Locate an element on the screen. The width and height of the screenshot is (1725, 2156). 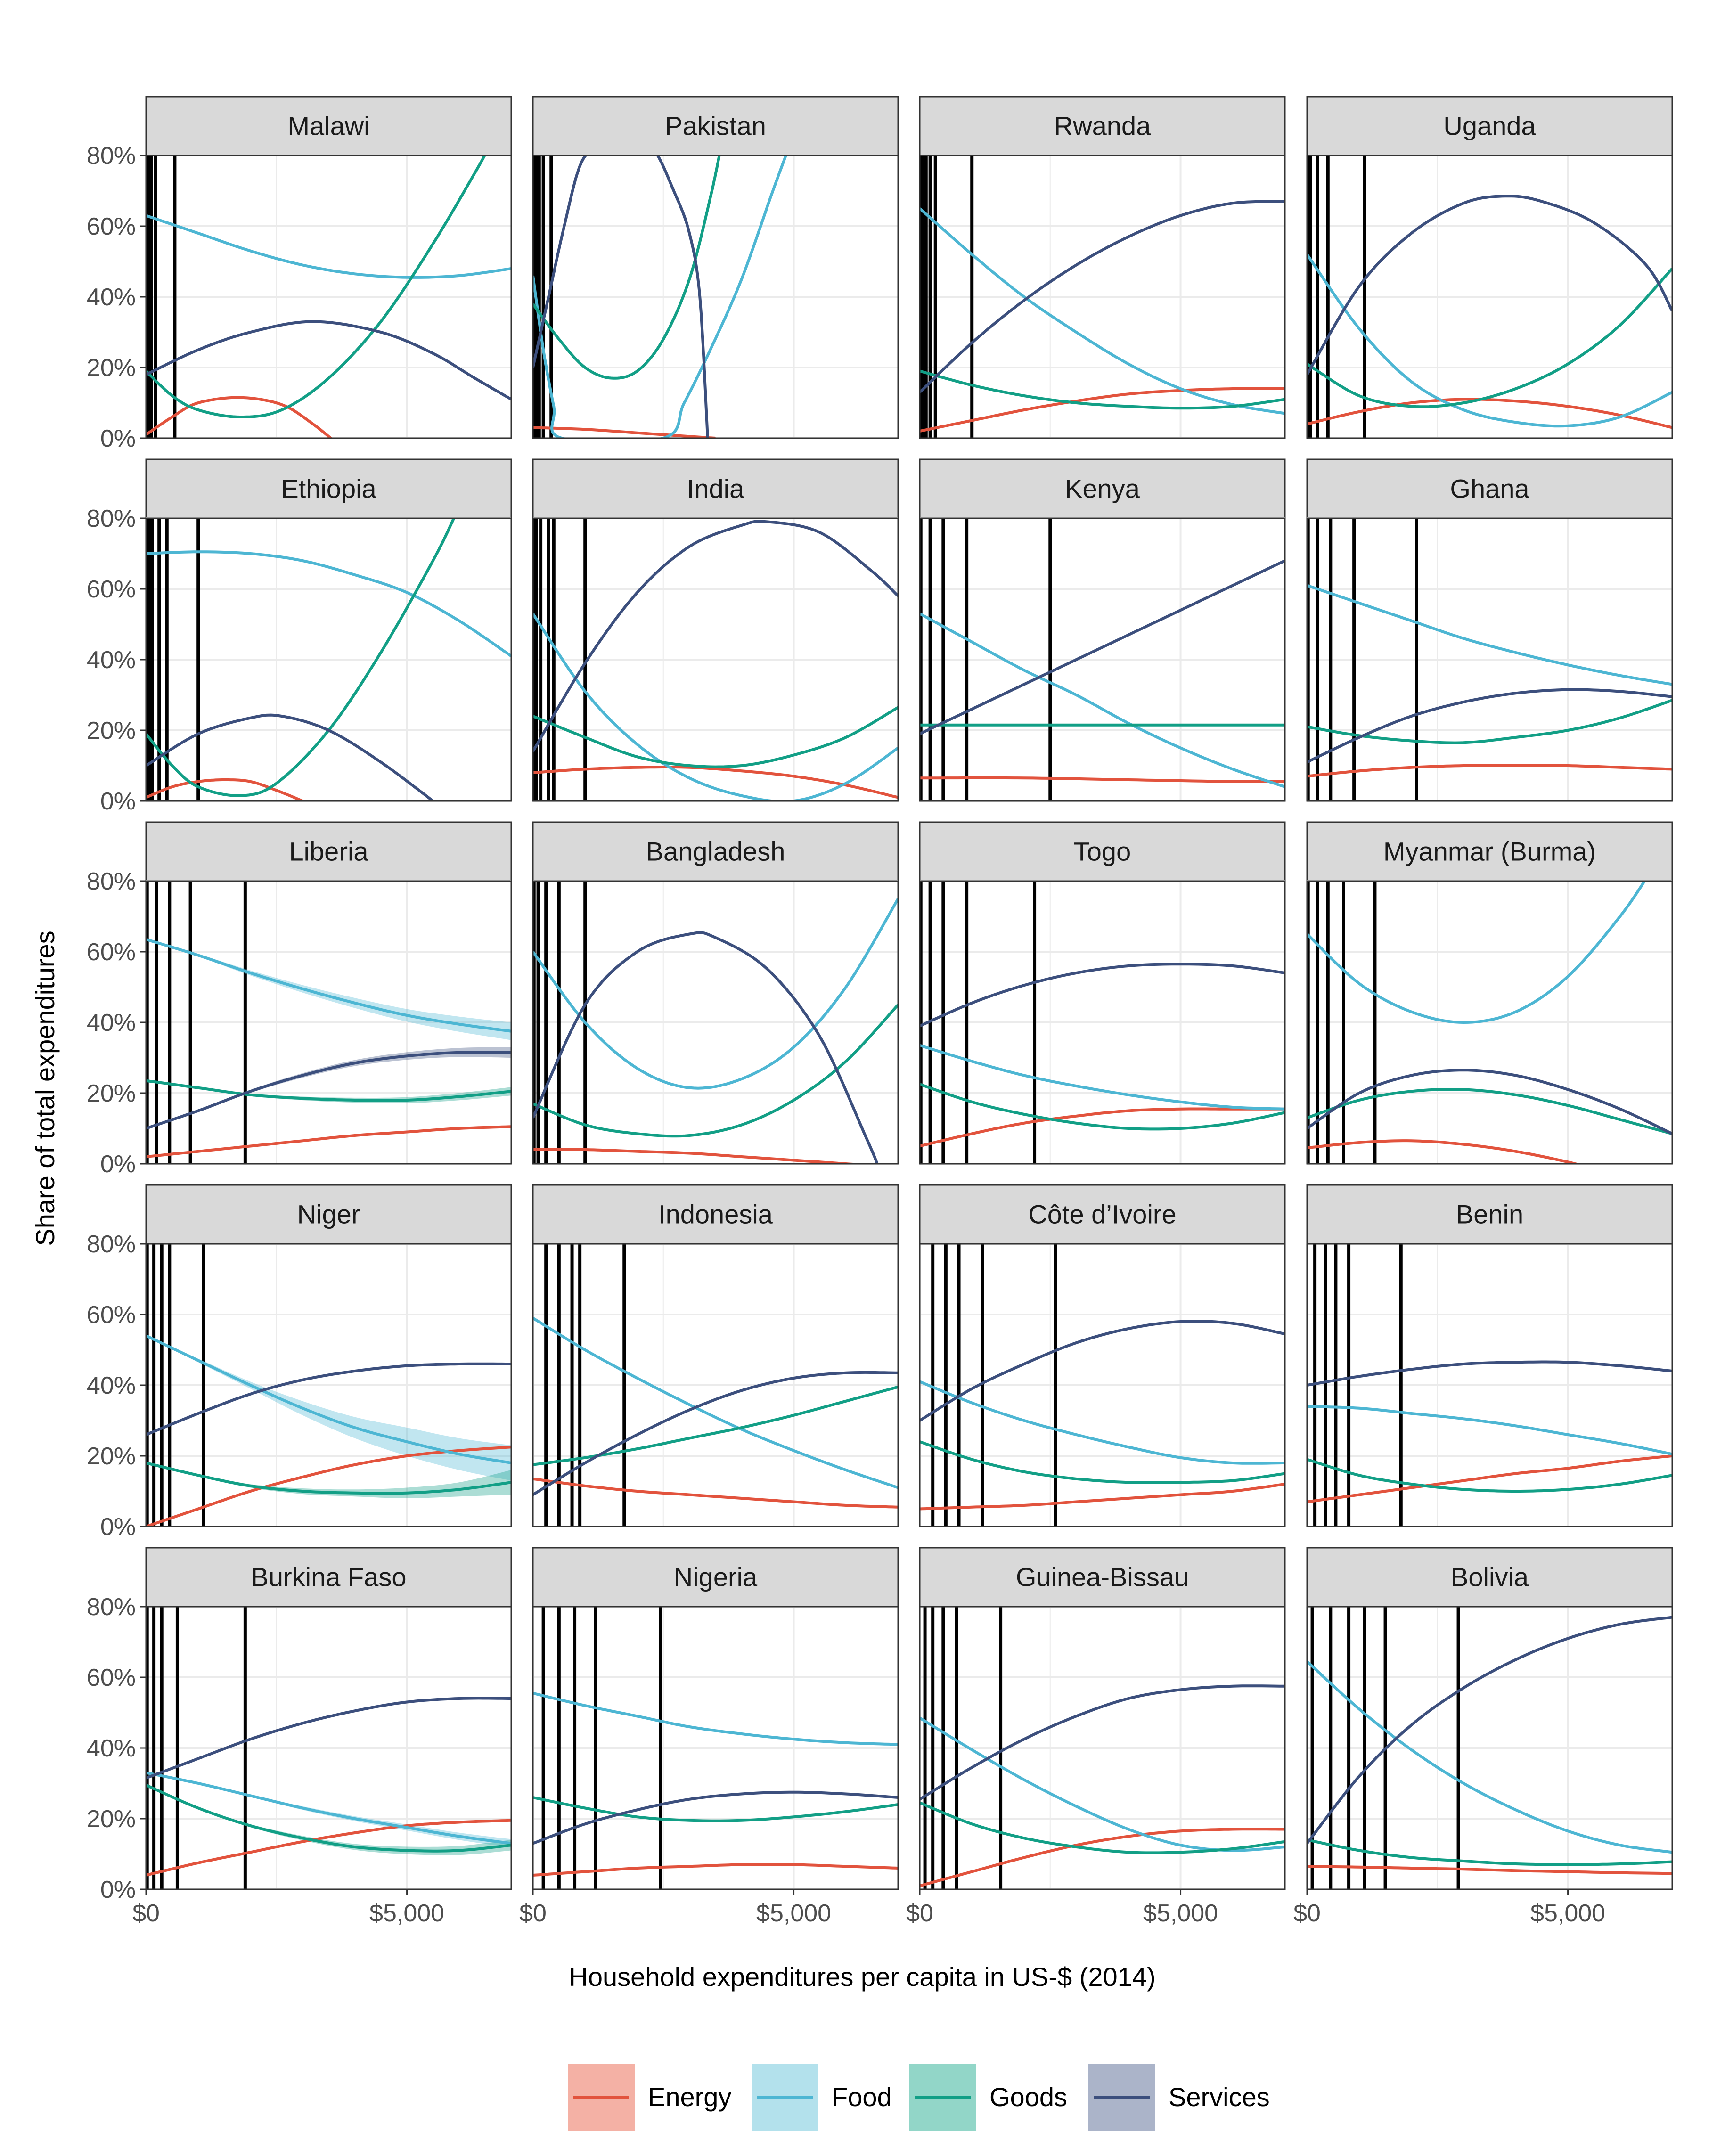
panel-benin: Benin is located at coordinates (1489, 1355).